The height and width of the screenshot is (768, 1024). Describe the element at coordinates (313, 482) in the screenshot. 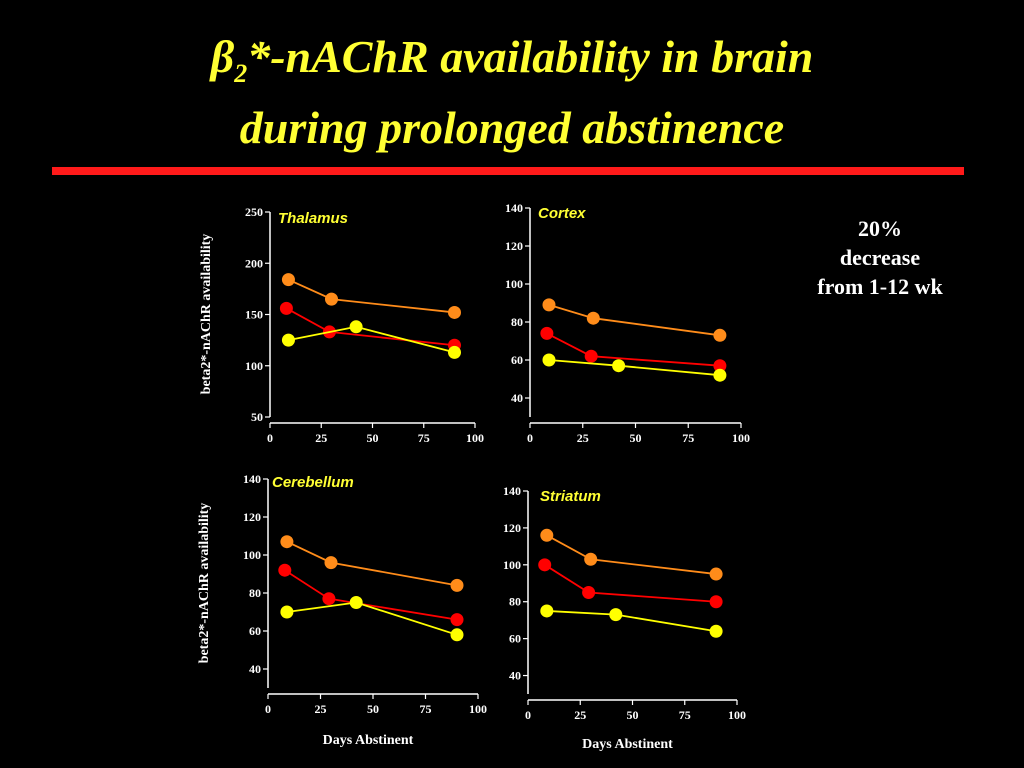

I see `panel-label: Cerebellum` at that location.